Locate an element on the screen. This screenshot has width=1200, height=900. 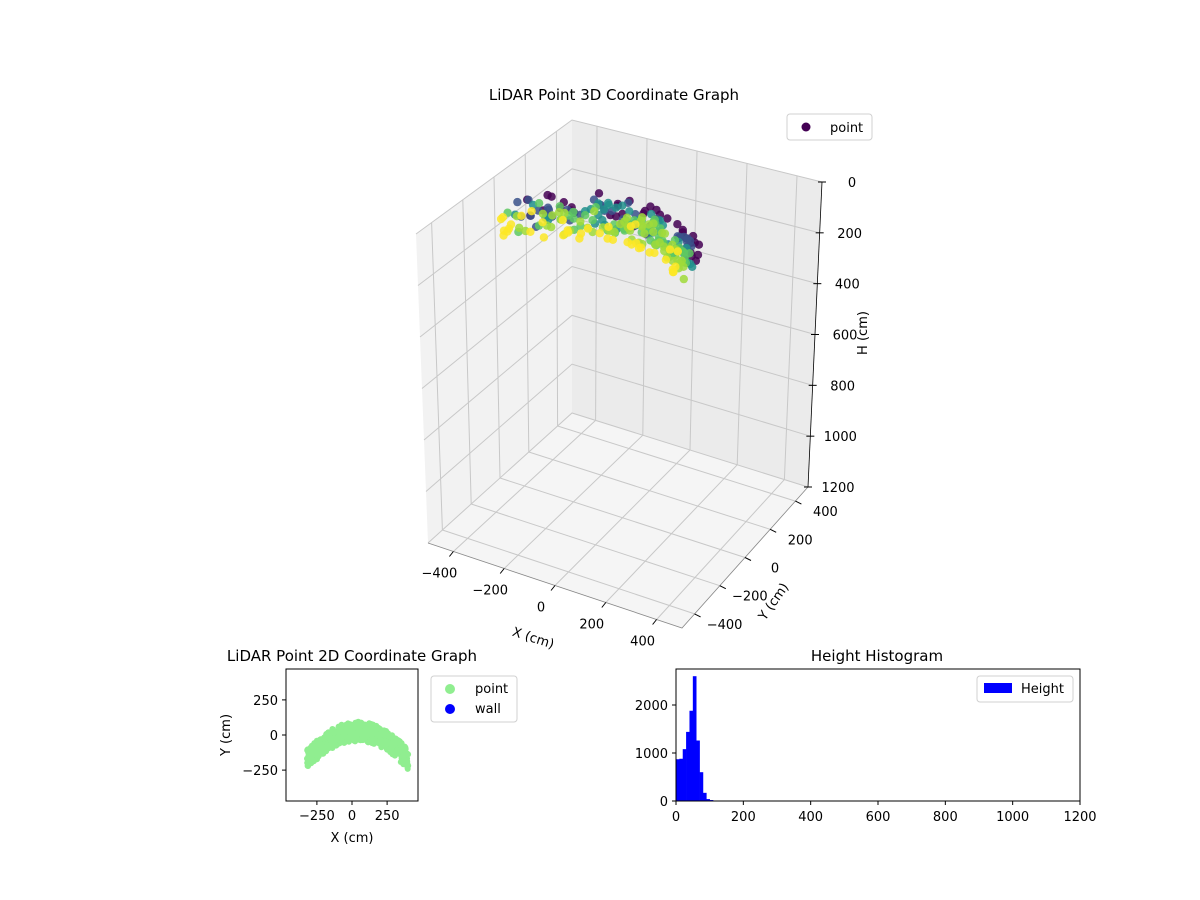
legend-histogram: Height is located at coordinates (1025, 689).